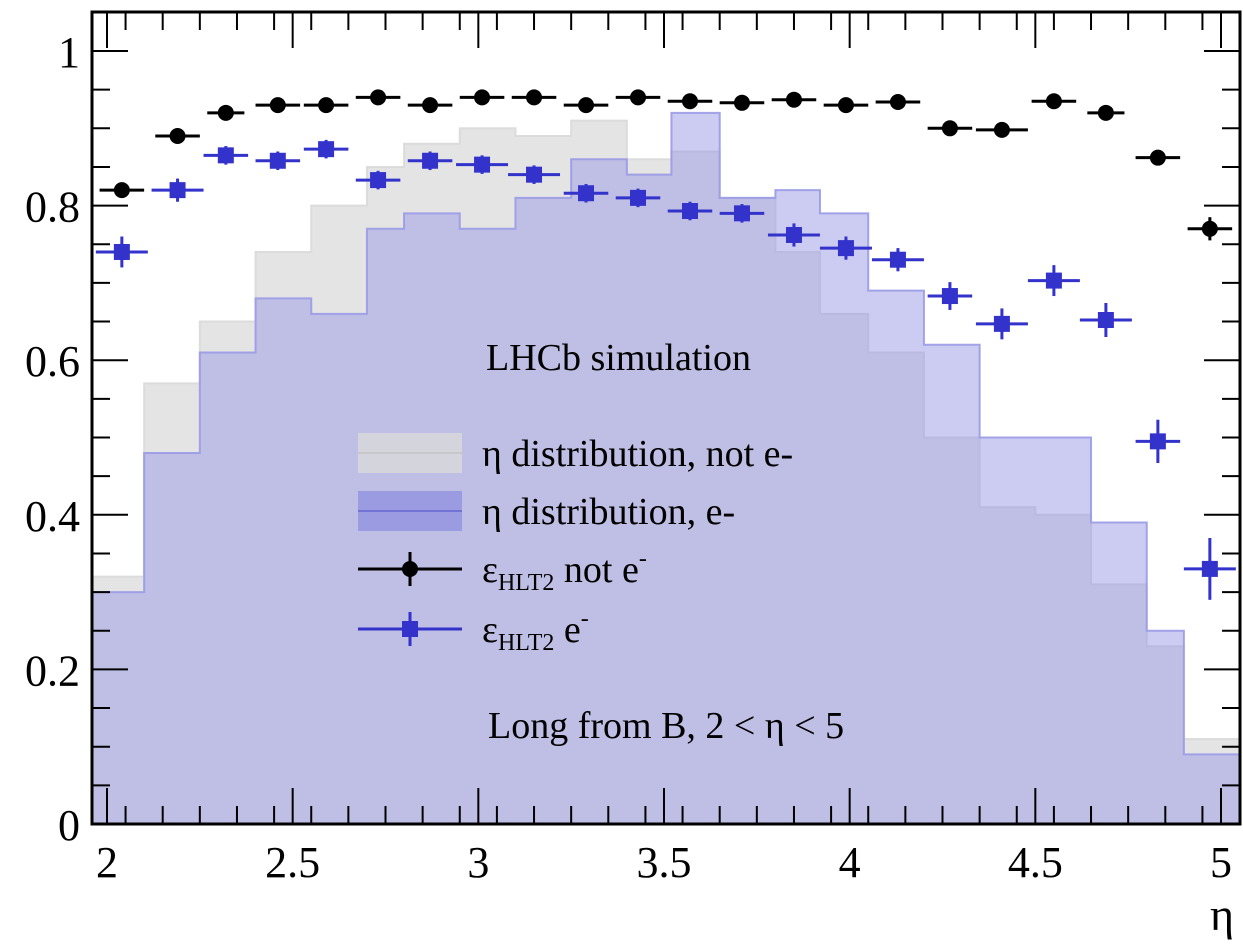 The height and width of the screenshot is (945, 1243). Describe the element at coordinates (1221, 862) in the screenshot. I see `x-tick-label: 5` at that location.